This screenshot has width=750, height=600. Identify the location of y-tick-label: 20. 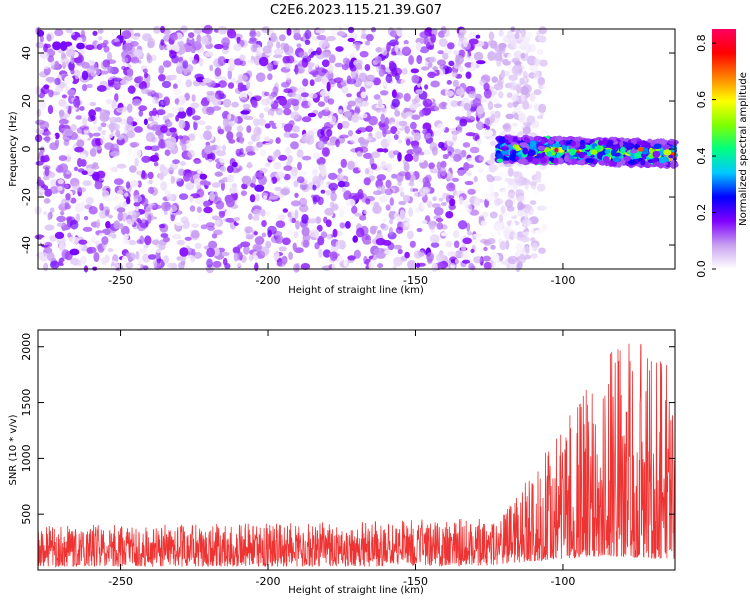
(26, 101).